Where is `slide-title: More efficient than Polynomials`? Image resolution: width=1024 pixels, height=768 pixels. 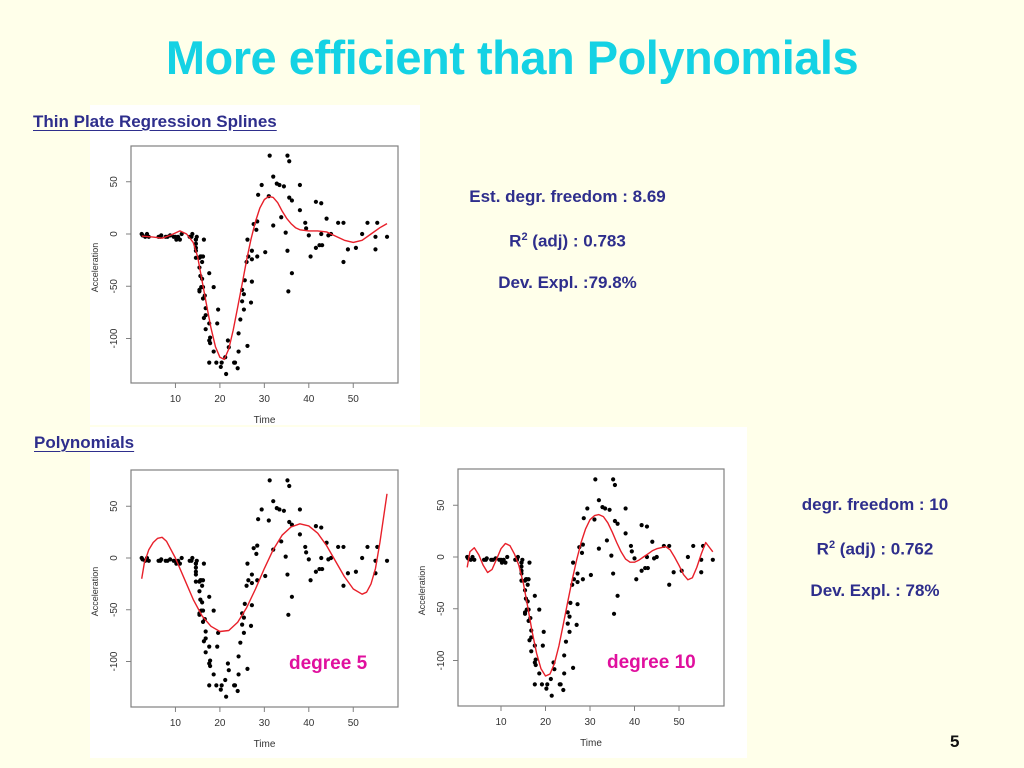 slide-title: More efficient than Polynomials is located at coordinates (512, 57).